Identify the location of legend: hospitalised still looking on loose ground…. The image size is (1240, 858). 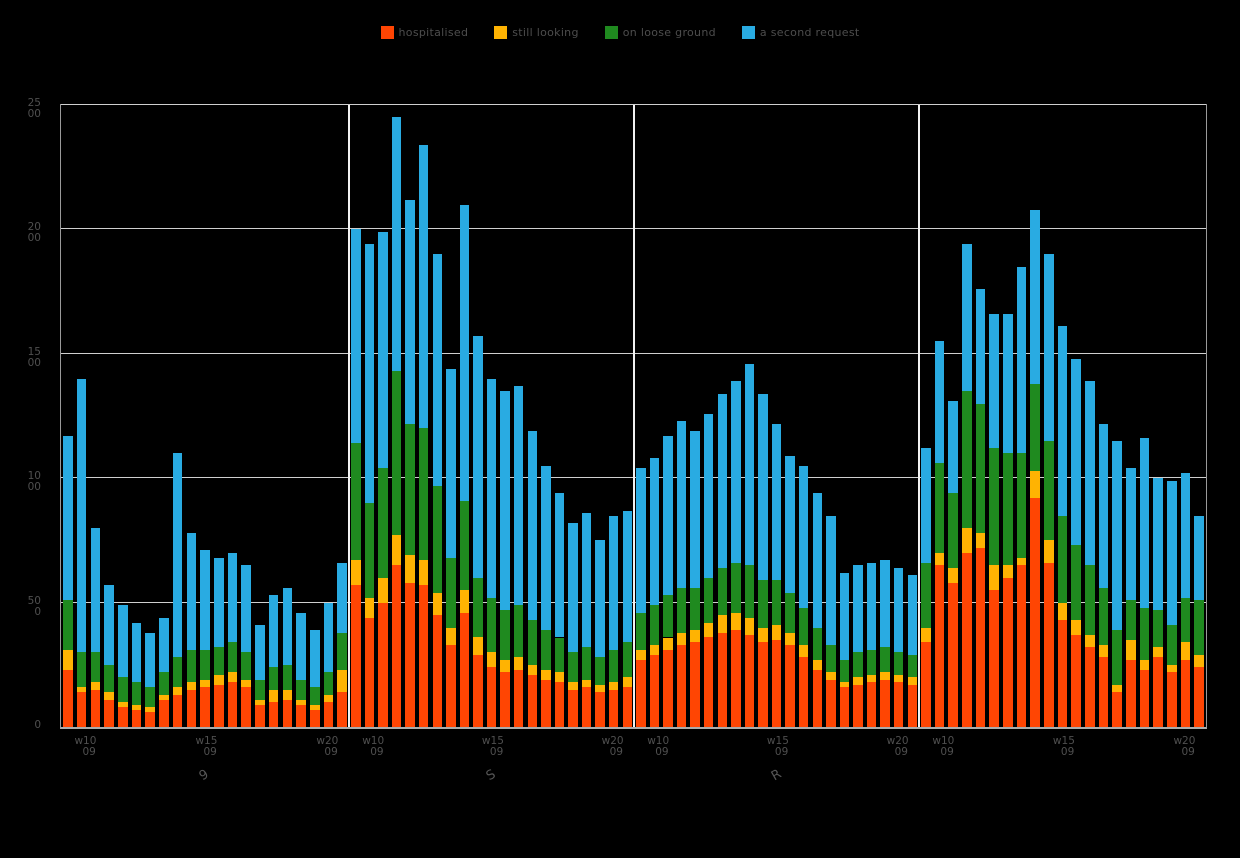
(620, 32).